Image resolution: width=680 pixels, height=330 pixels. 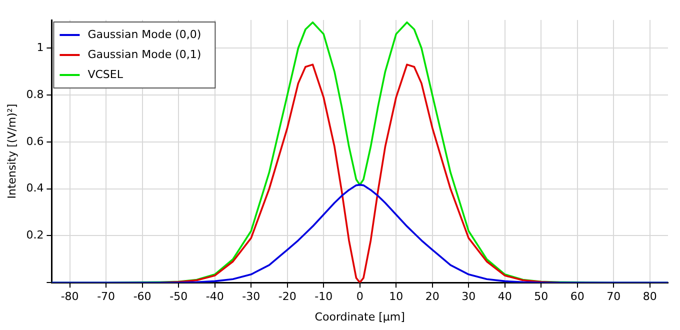 I want to click on x-tick-label: -60, so click(x=142, y=297).